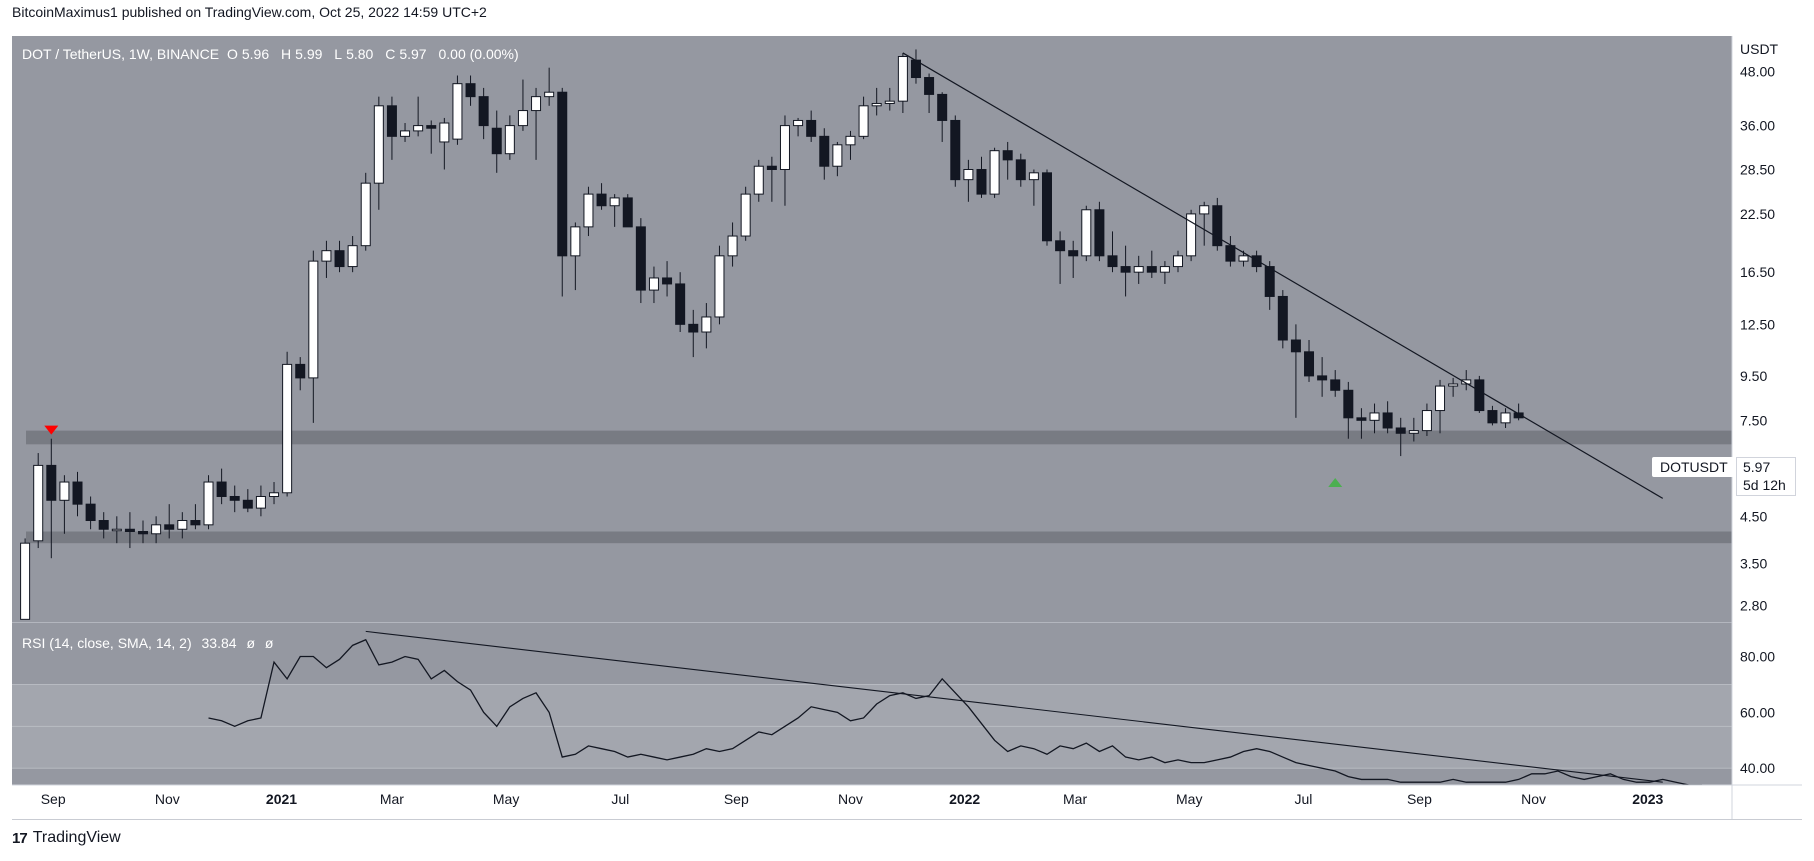 Image resolution: width=1814 pixels, height=861 pixels. What do you see at coordinates (1757, 712) in the screenshot?
I see `rsi-tick-label: 60.00` at bounding box center [1757, 712].